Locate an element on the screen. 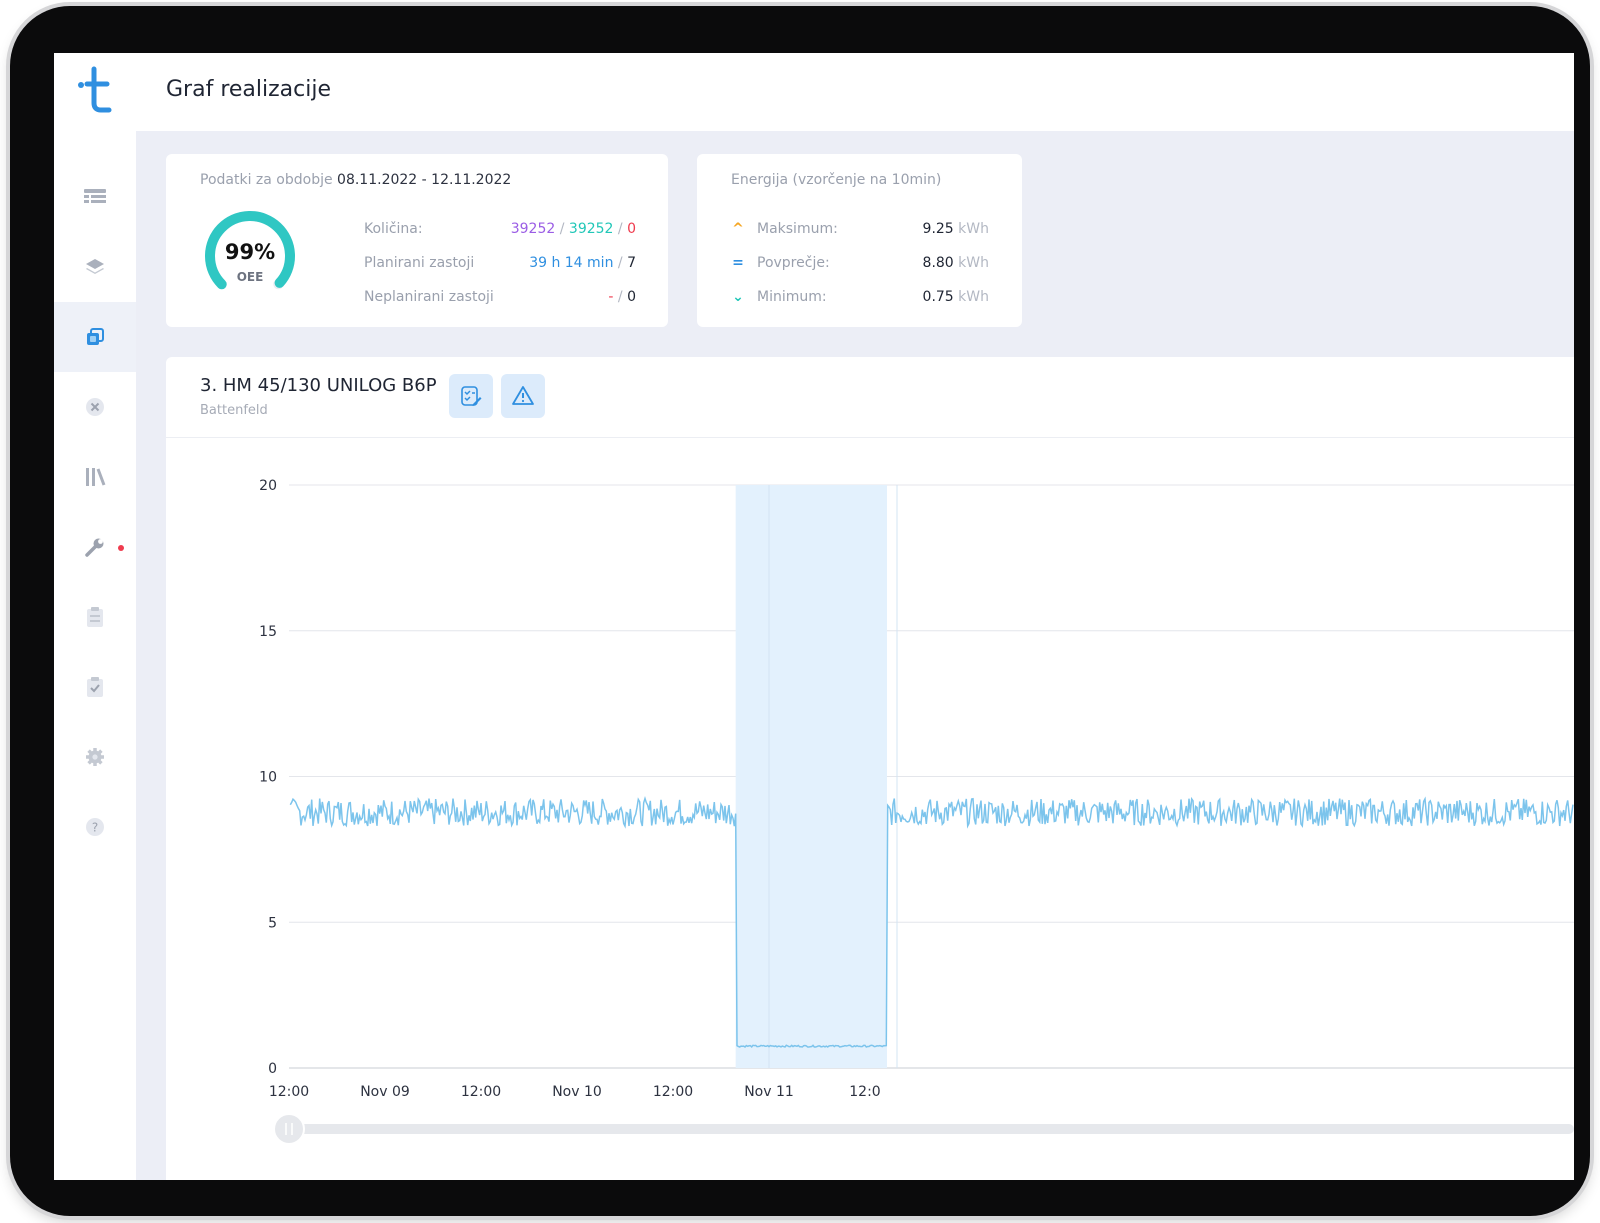 The height and width of the screenshot is (1223, 1600). gear-icon is located at coordinates (95, 757).